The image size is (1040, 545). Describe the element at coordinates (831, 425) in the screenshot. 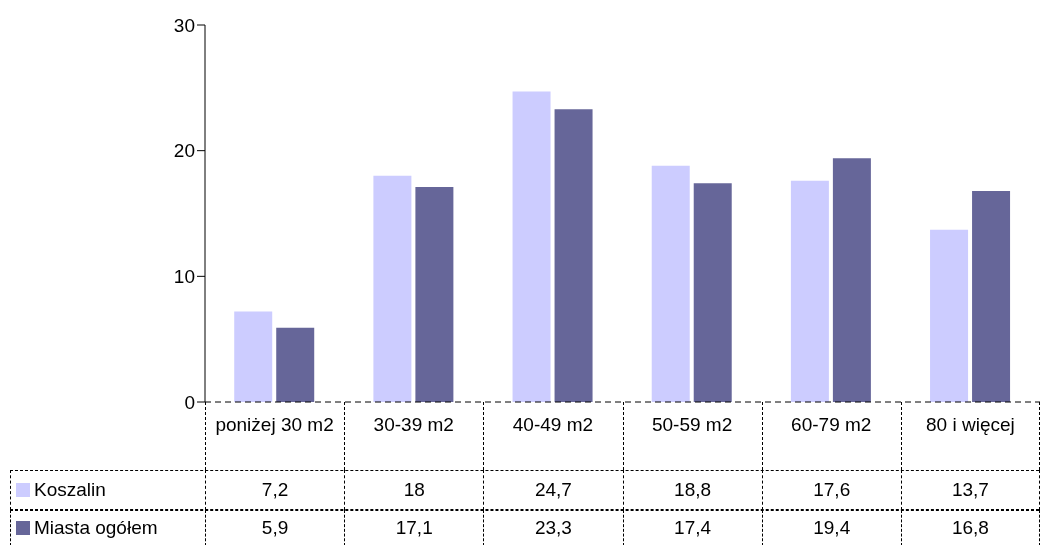

I see `x-tick-label: 60-79 m2` at that location.